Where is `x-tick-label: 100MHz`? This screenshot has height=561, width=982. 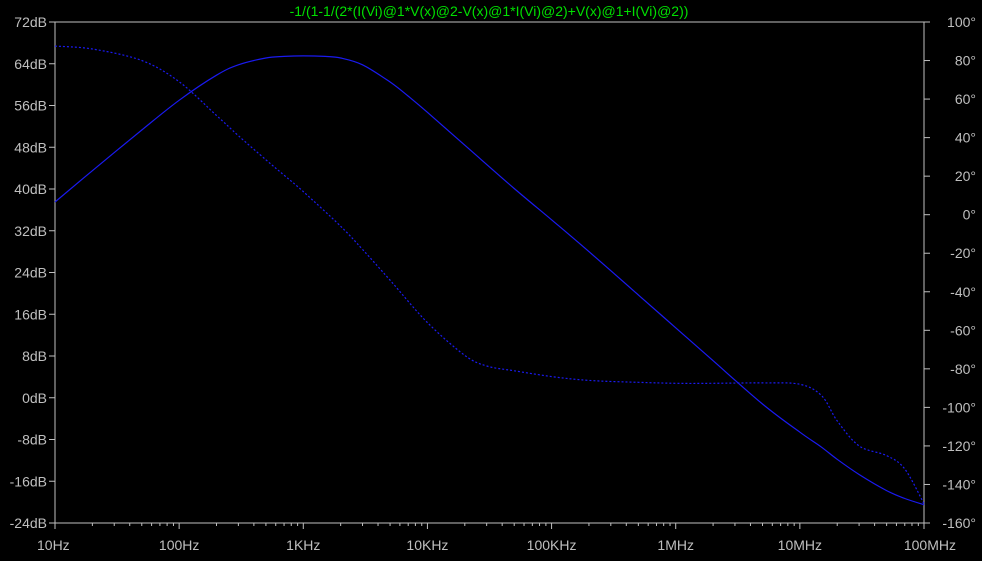 x-tick-label: 100MHz is located at coordinates (930, 545).